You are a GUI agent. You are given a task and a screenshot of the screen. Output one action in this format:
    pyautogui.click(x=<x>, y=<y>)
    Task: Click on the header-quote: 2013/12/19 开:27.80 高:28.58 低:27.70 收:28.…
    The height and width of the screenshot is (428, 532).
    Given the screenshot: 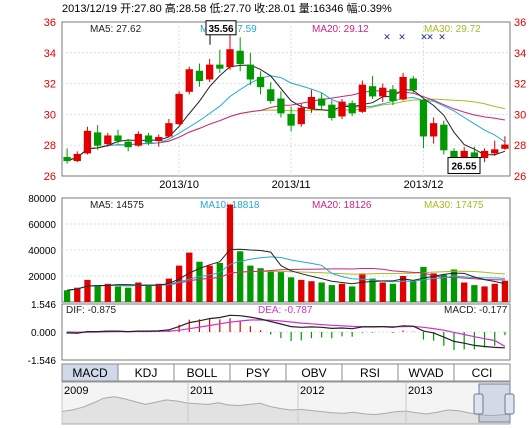 What is the action you would take?
    pyautogui.click(x=227, y=8)
    